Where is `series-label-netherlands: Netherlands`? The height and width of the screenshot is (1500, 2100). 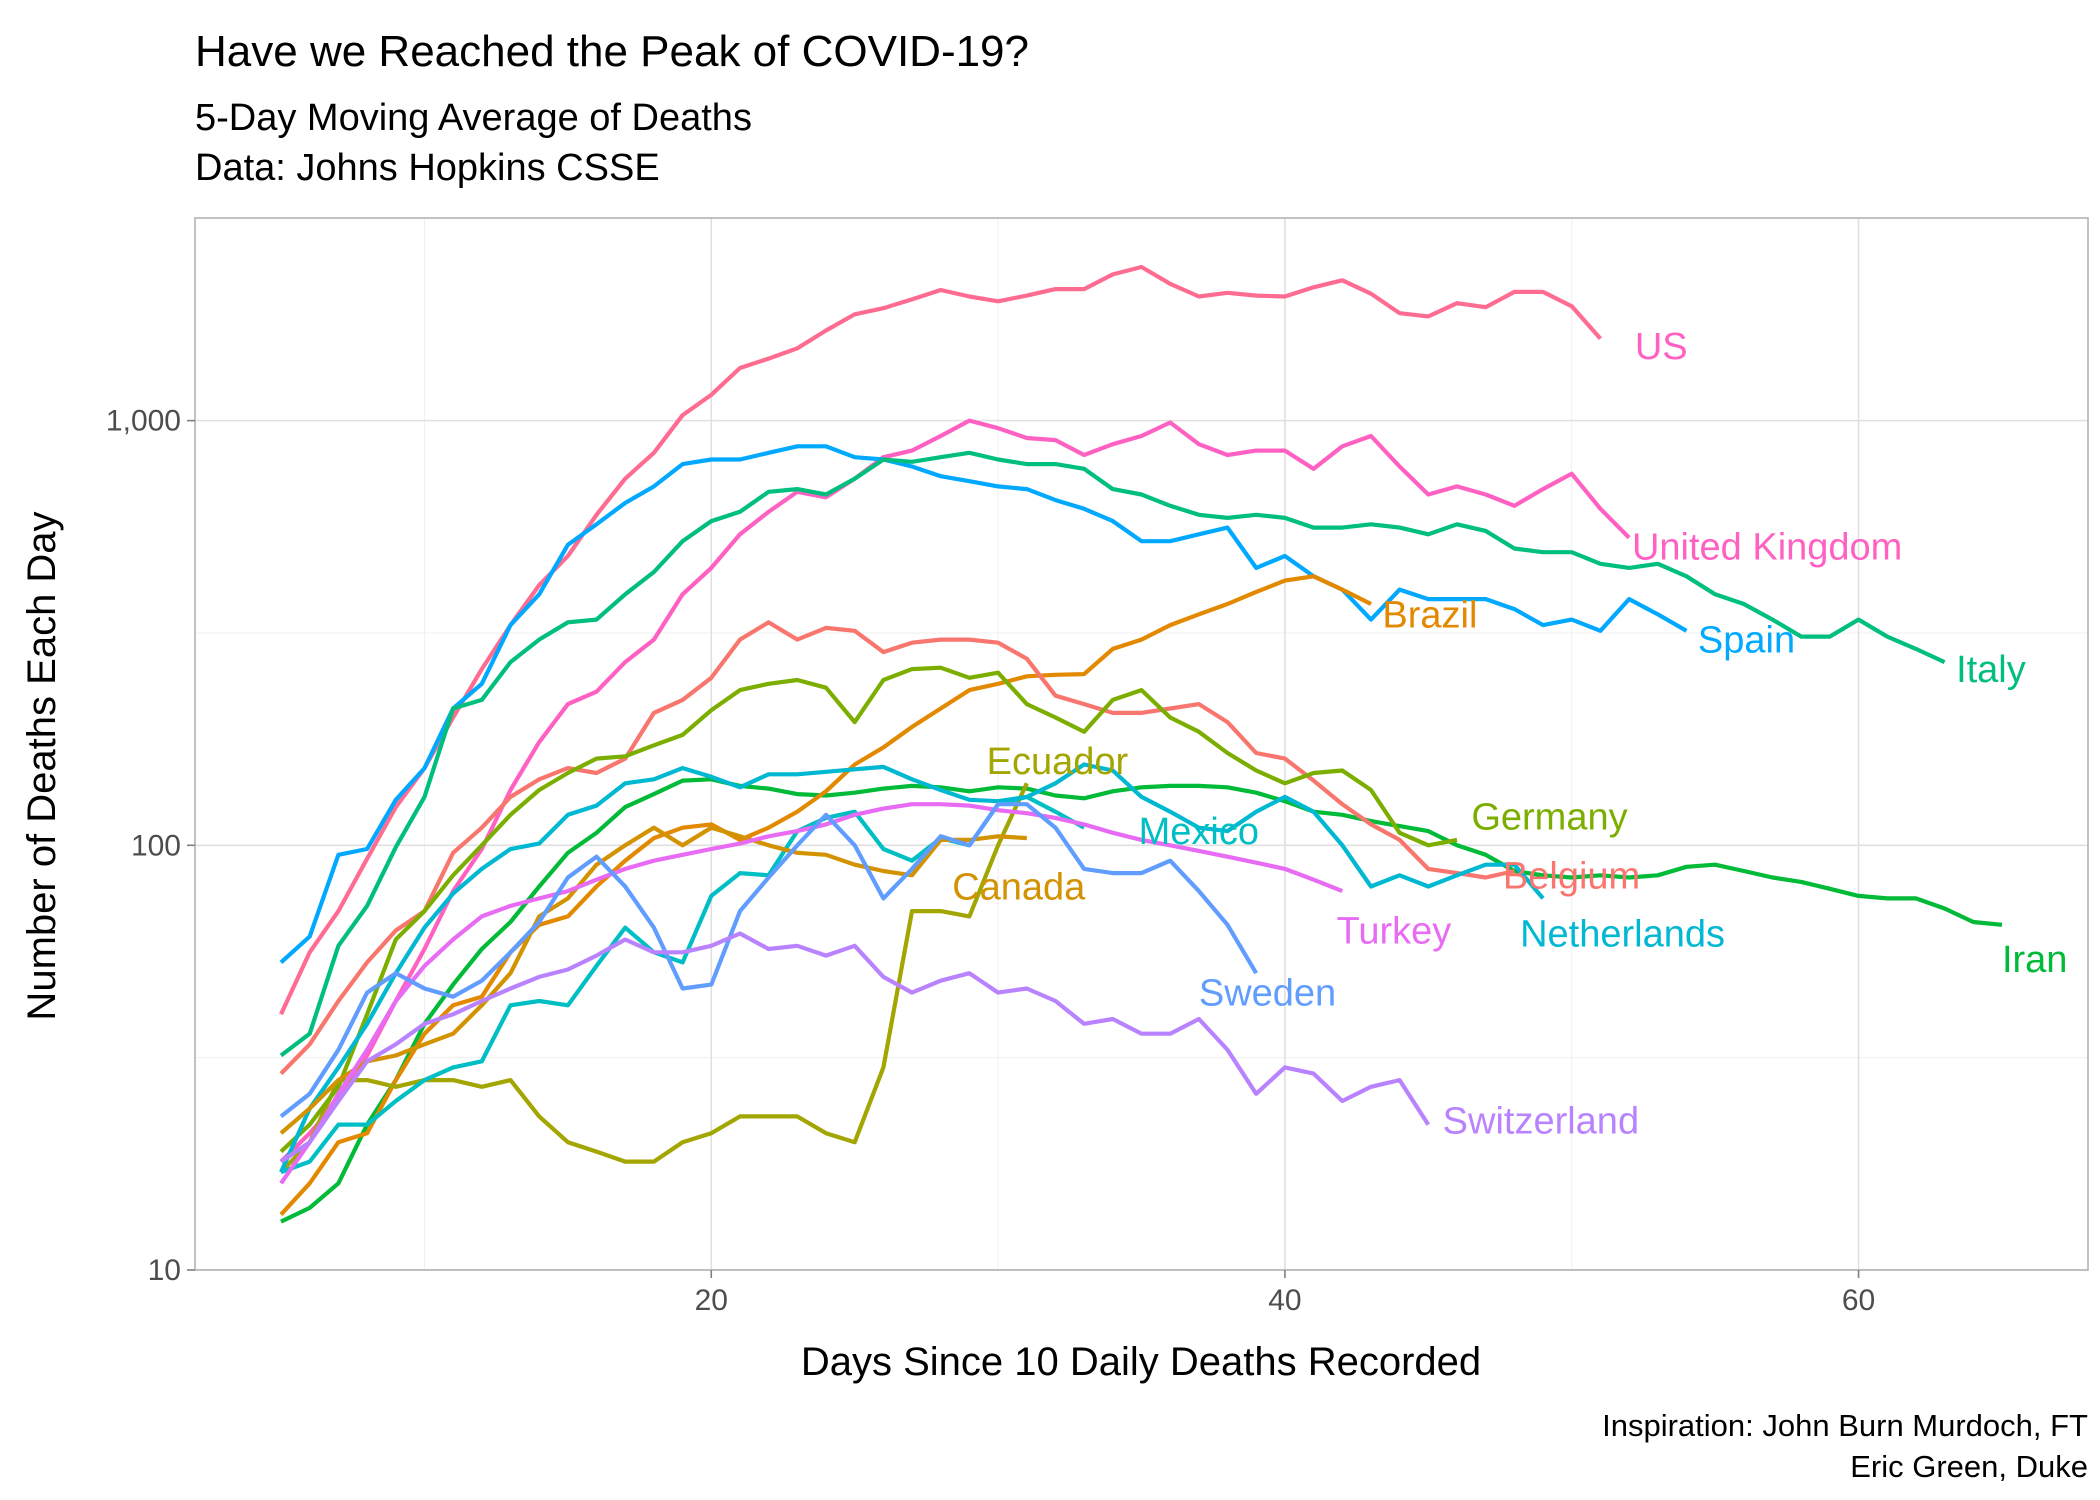 series-label-netherlands: Netherlands is located at coordinates (1622, 934).